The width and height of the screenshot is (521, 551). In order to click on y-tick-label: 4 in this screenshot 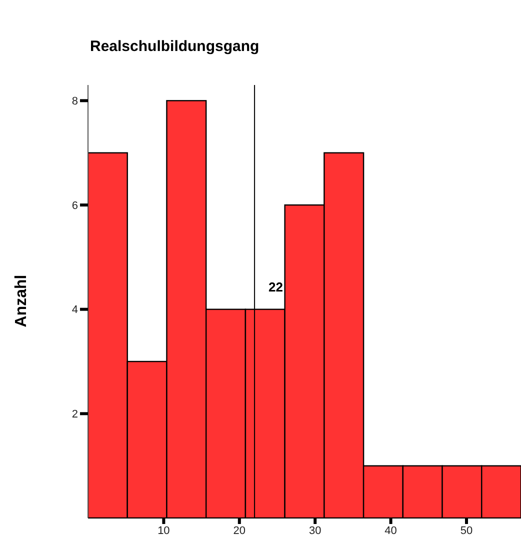, I will do `click(75, 310)`.